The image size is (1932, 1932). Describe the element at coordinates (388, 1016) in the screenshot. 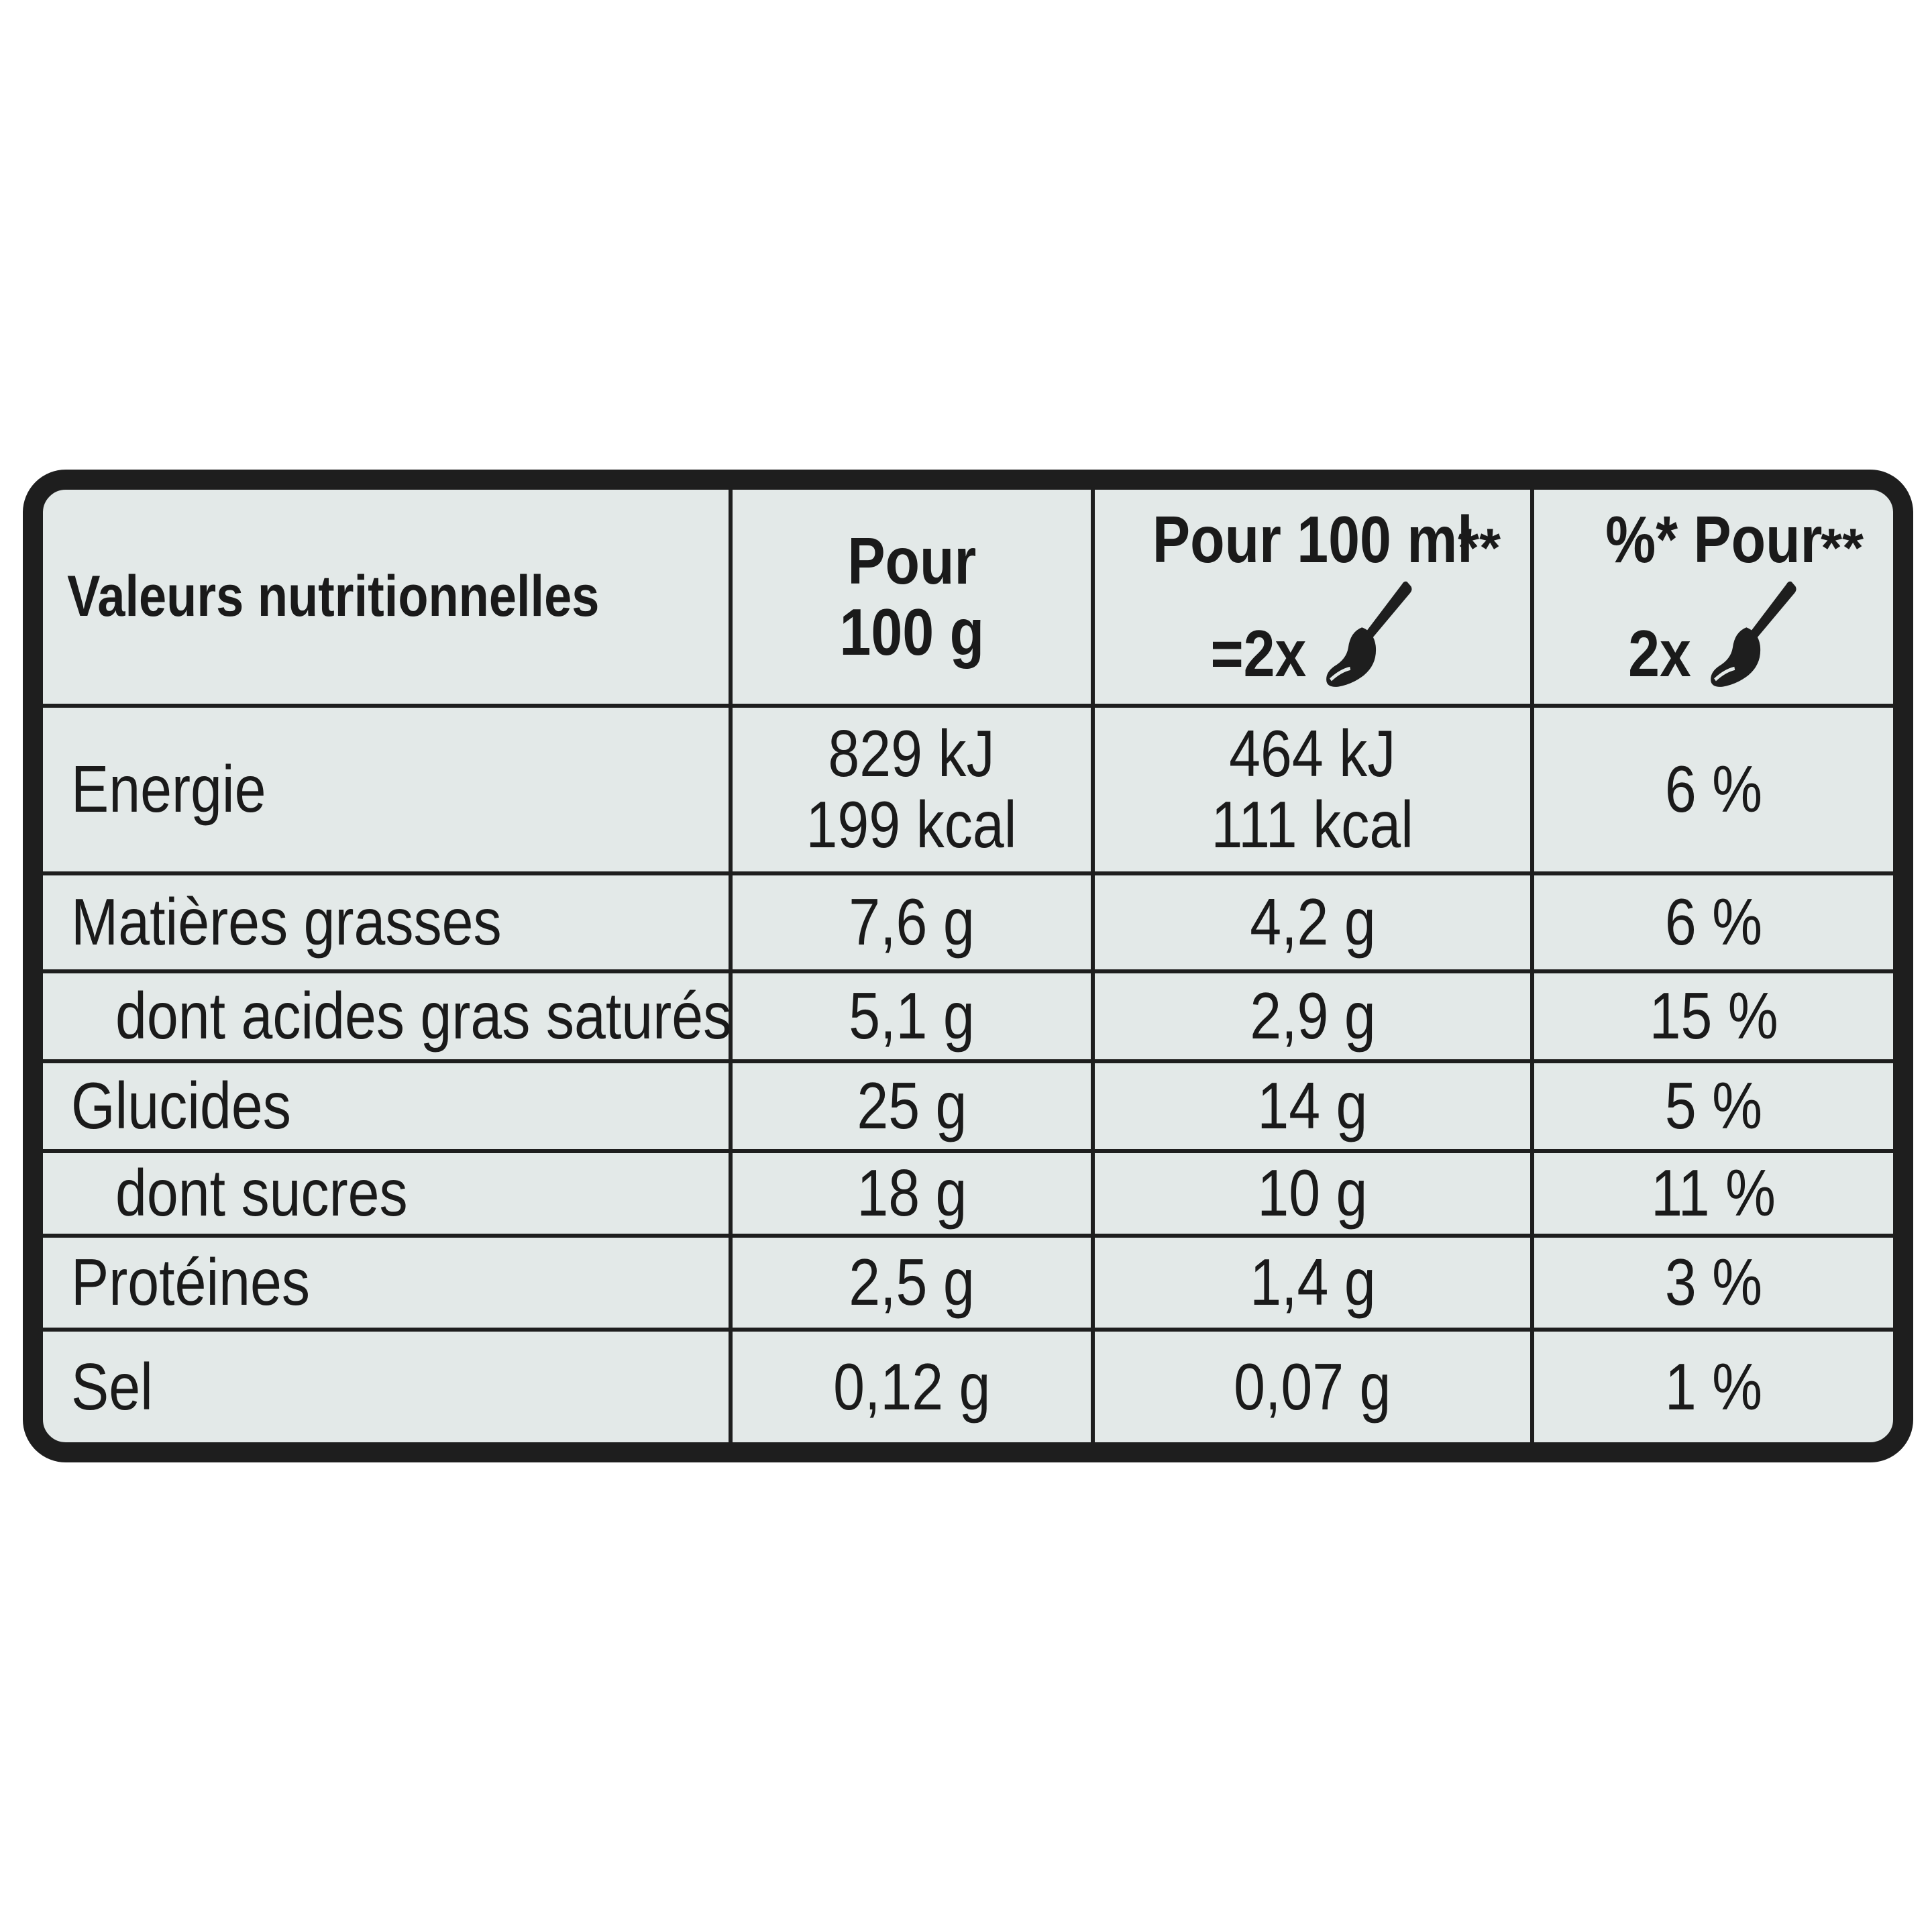

I see `row-label: dont acides gras saturés` at that location.